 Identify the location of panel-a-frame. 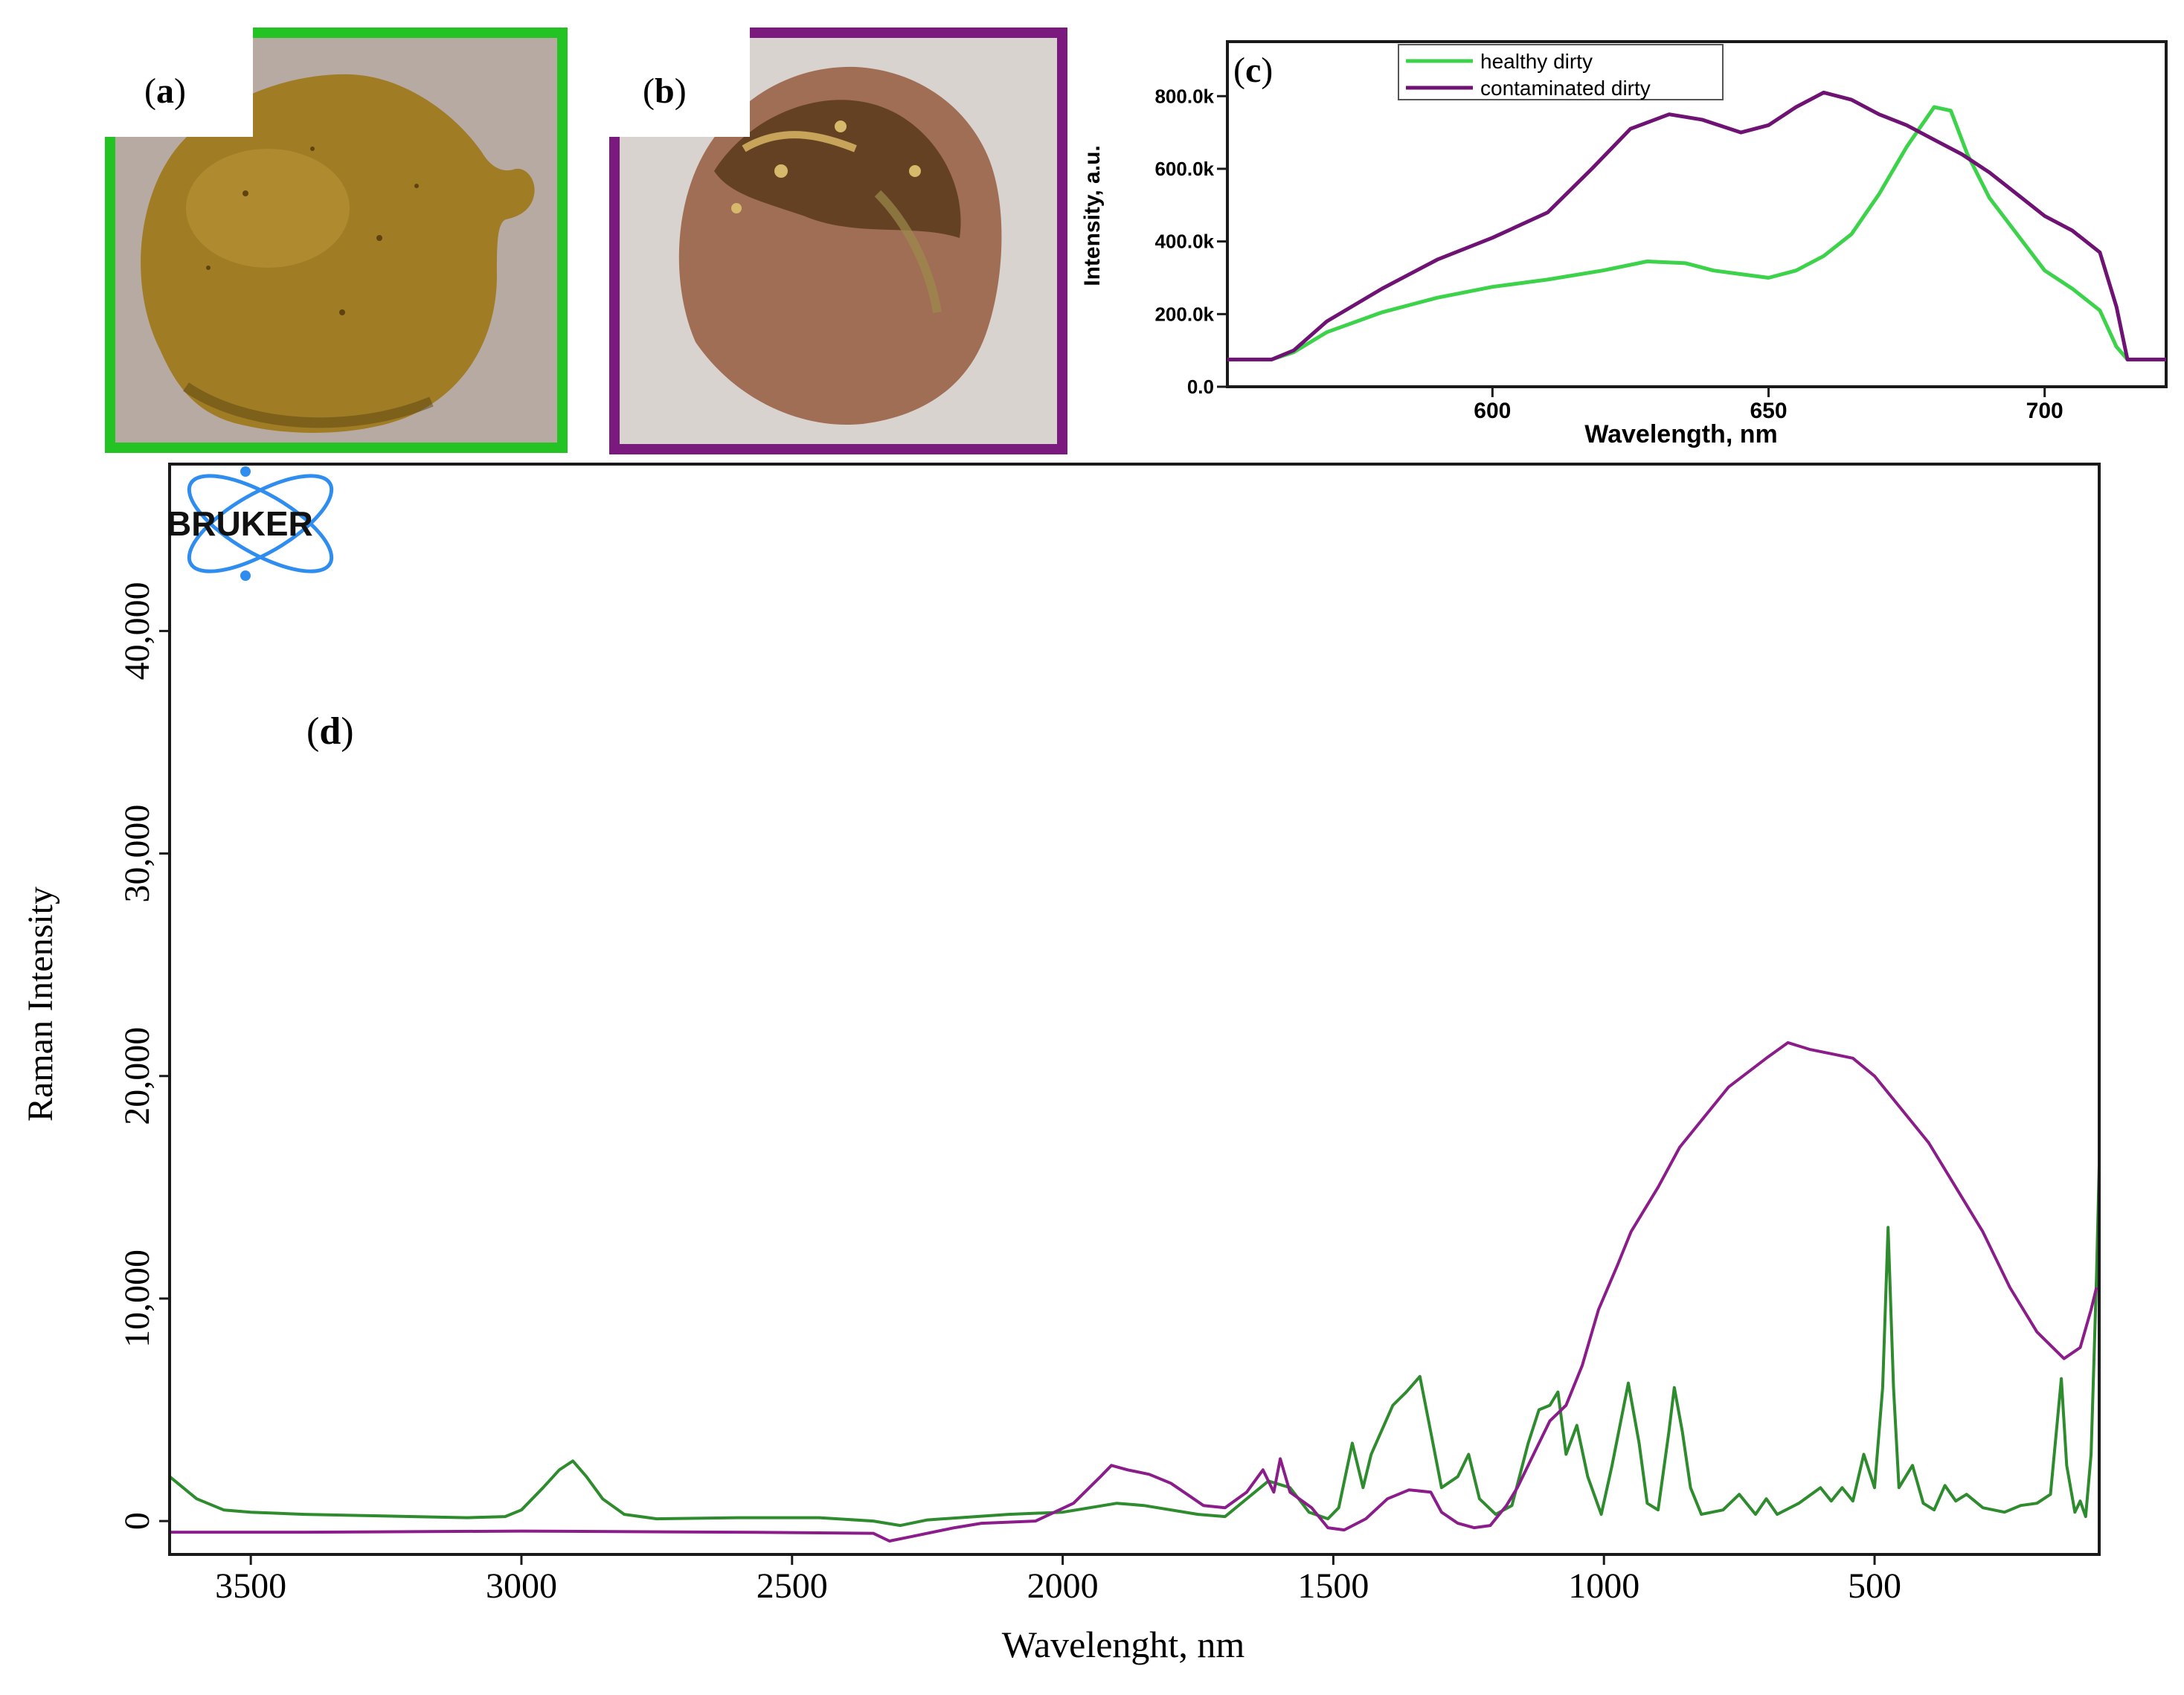
(336, 241).